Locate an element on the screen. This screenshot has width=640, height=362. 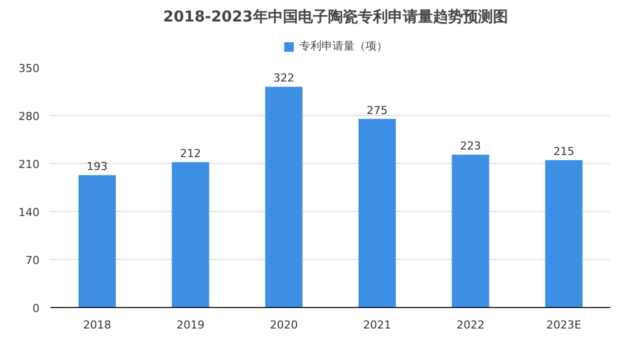
y-tick-label: 70 is located at coordinates (33, 260).